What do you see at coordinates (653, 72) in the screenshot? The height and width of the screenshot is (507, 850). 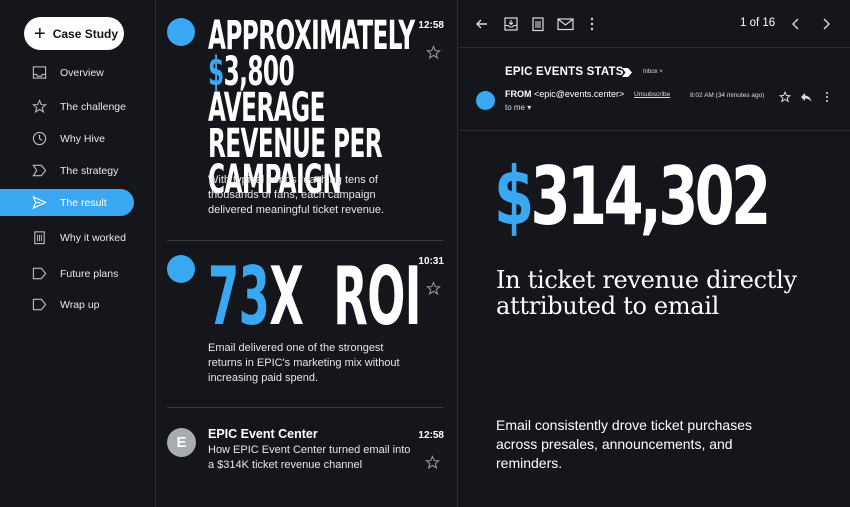 I see `inbox-label: Inbox ×` at bounding box center [653, 72].